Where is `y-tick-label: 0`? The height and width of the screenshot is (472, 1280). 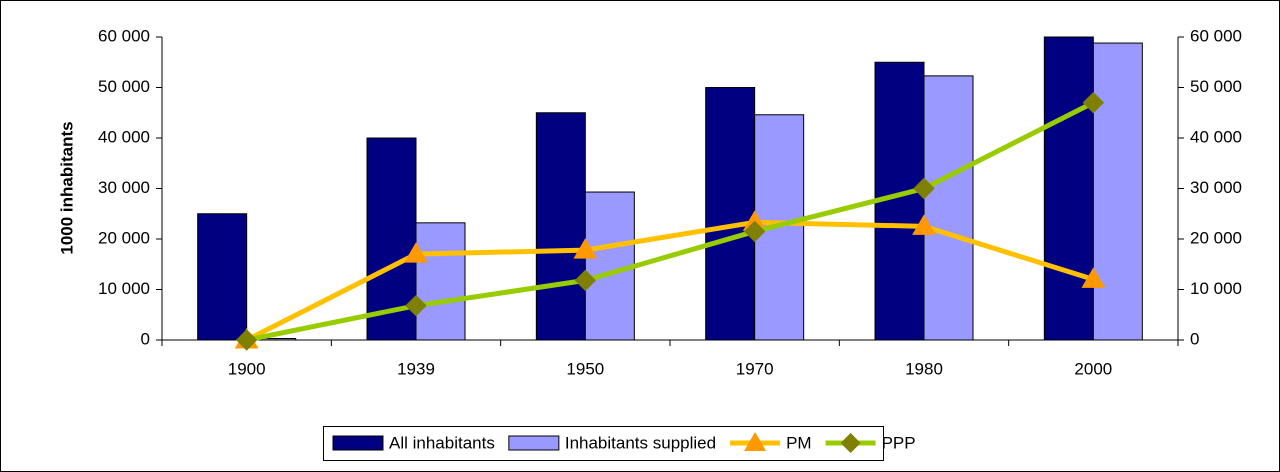 y-tick-label: 0 is located at coordinates (145, 338).